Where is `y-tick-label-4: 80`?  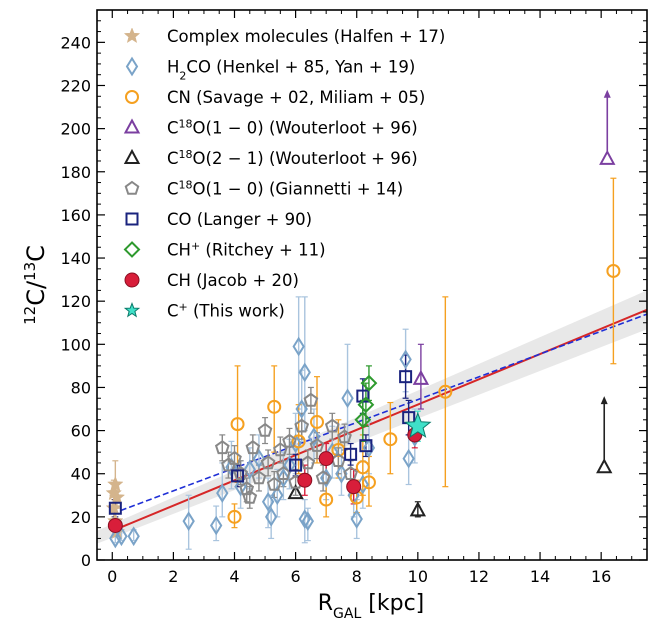 y-tick-label-4: 80 is located at coordinates (81, 387).